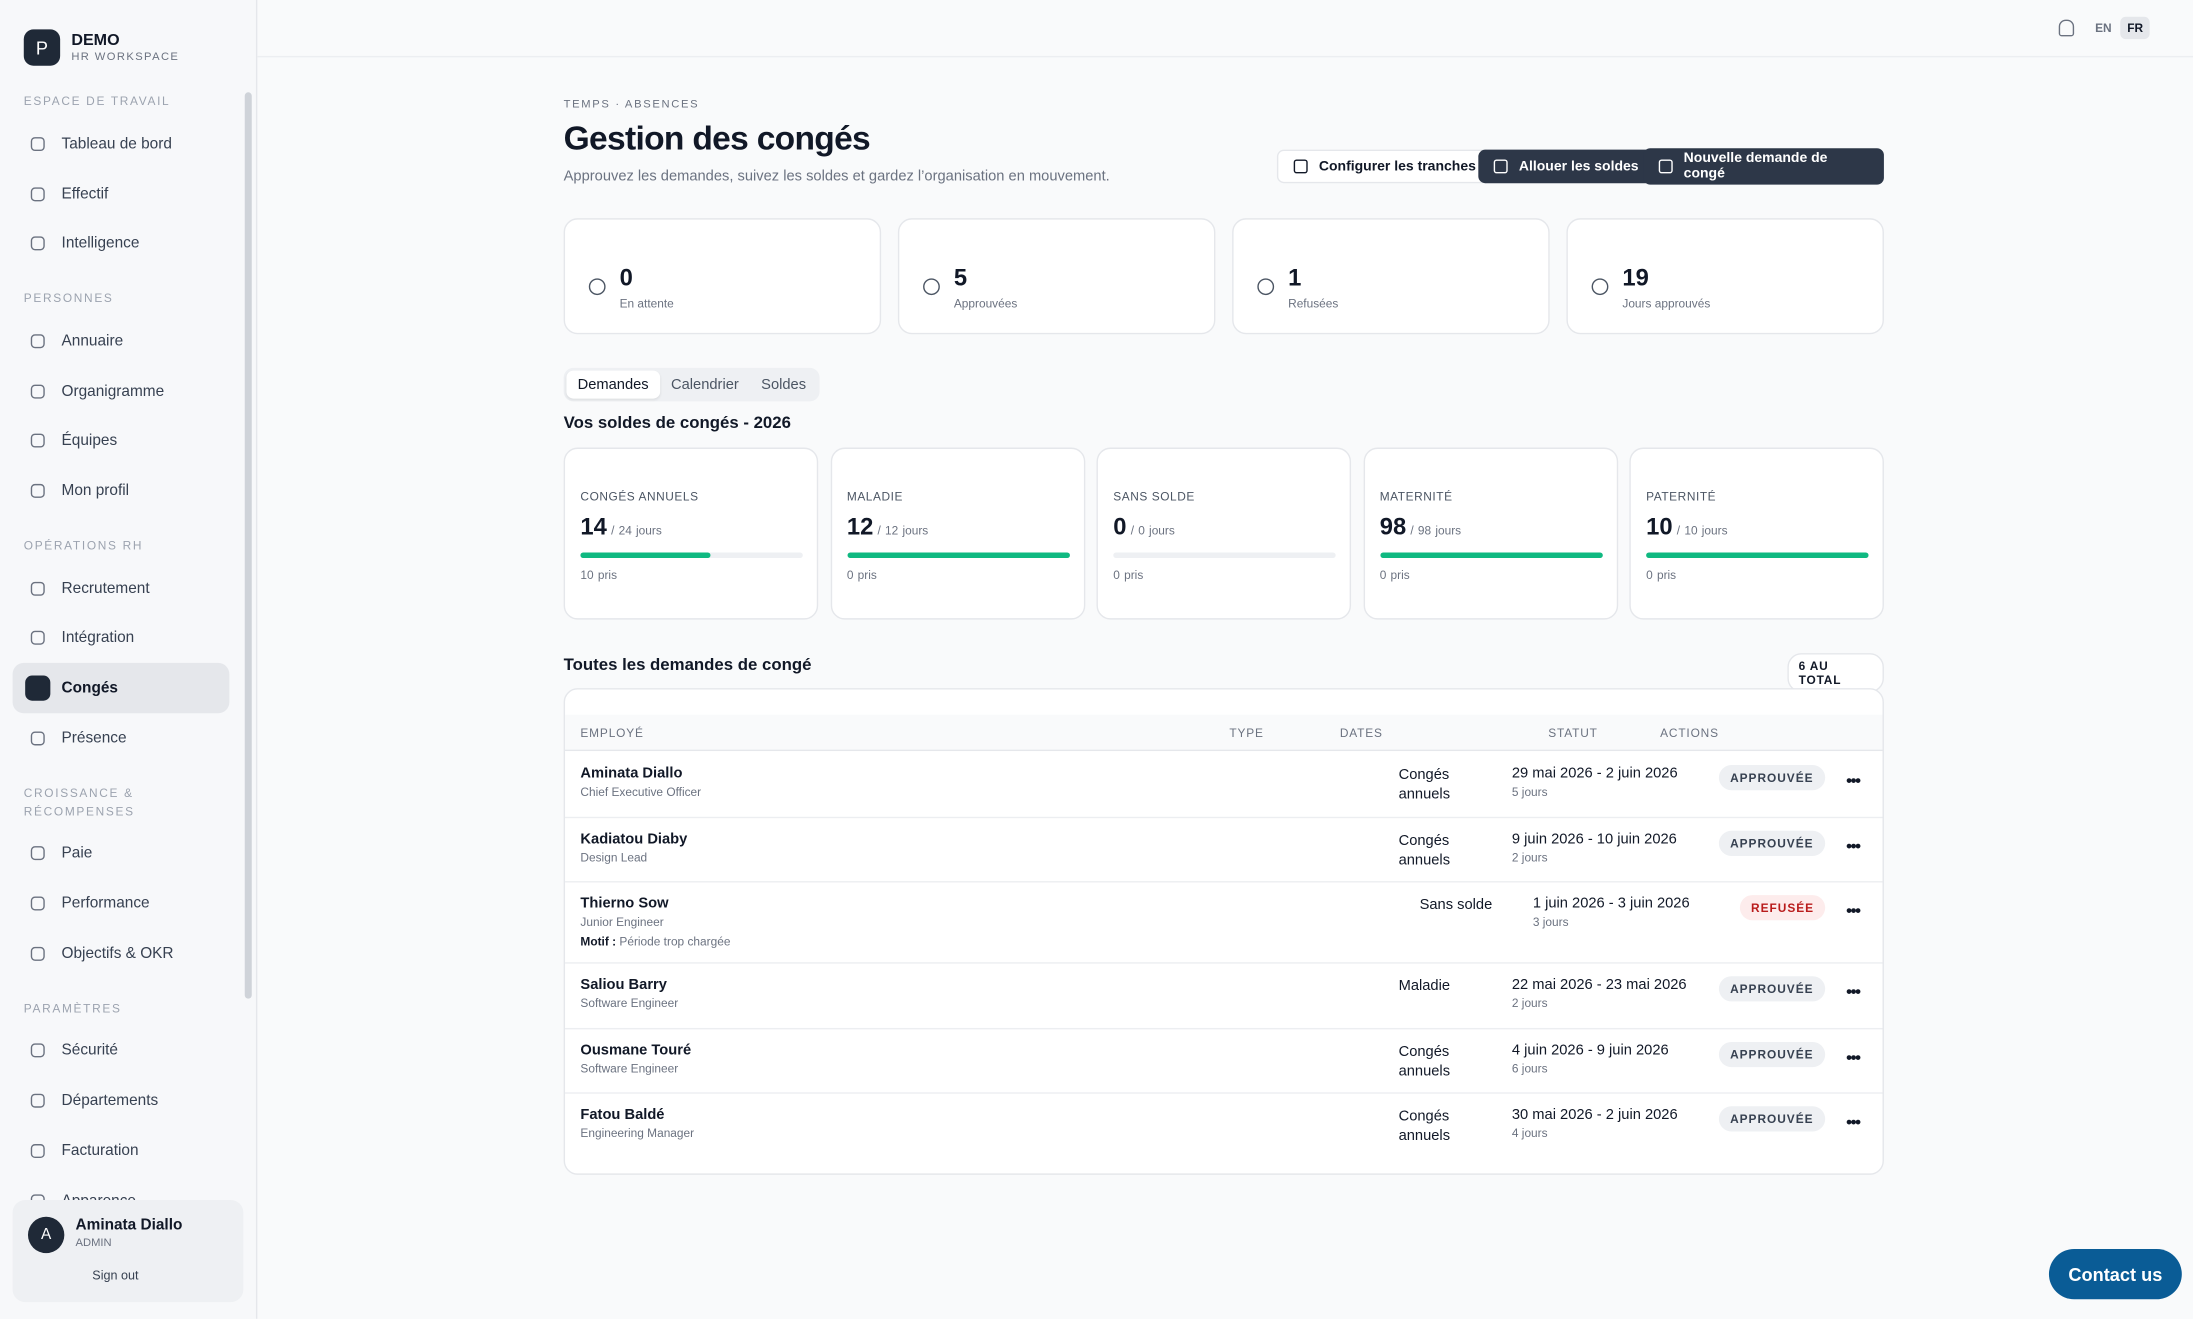  Describe the element at coordinates (1397, 166) in the screenshot. I see `button-label: Configurer les tranches` at that location.